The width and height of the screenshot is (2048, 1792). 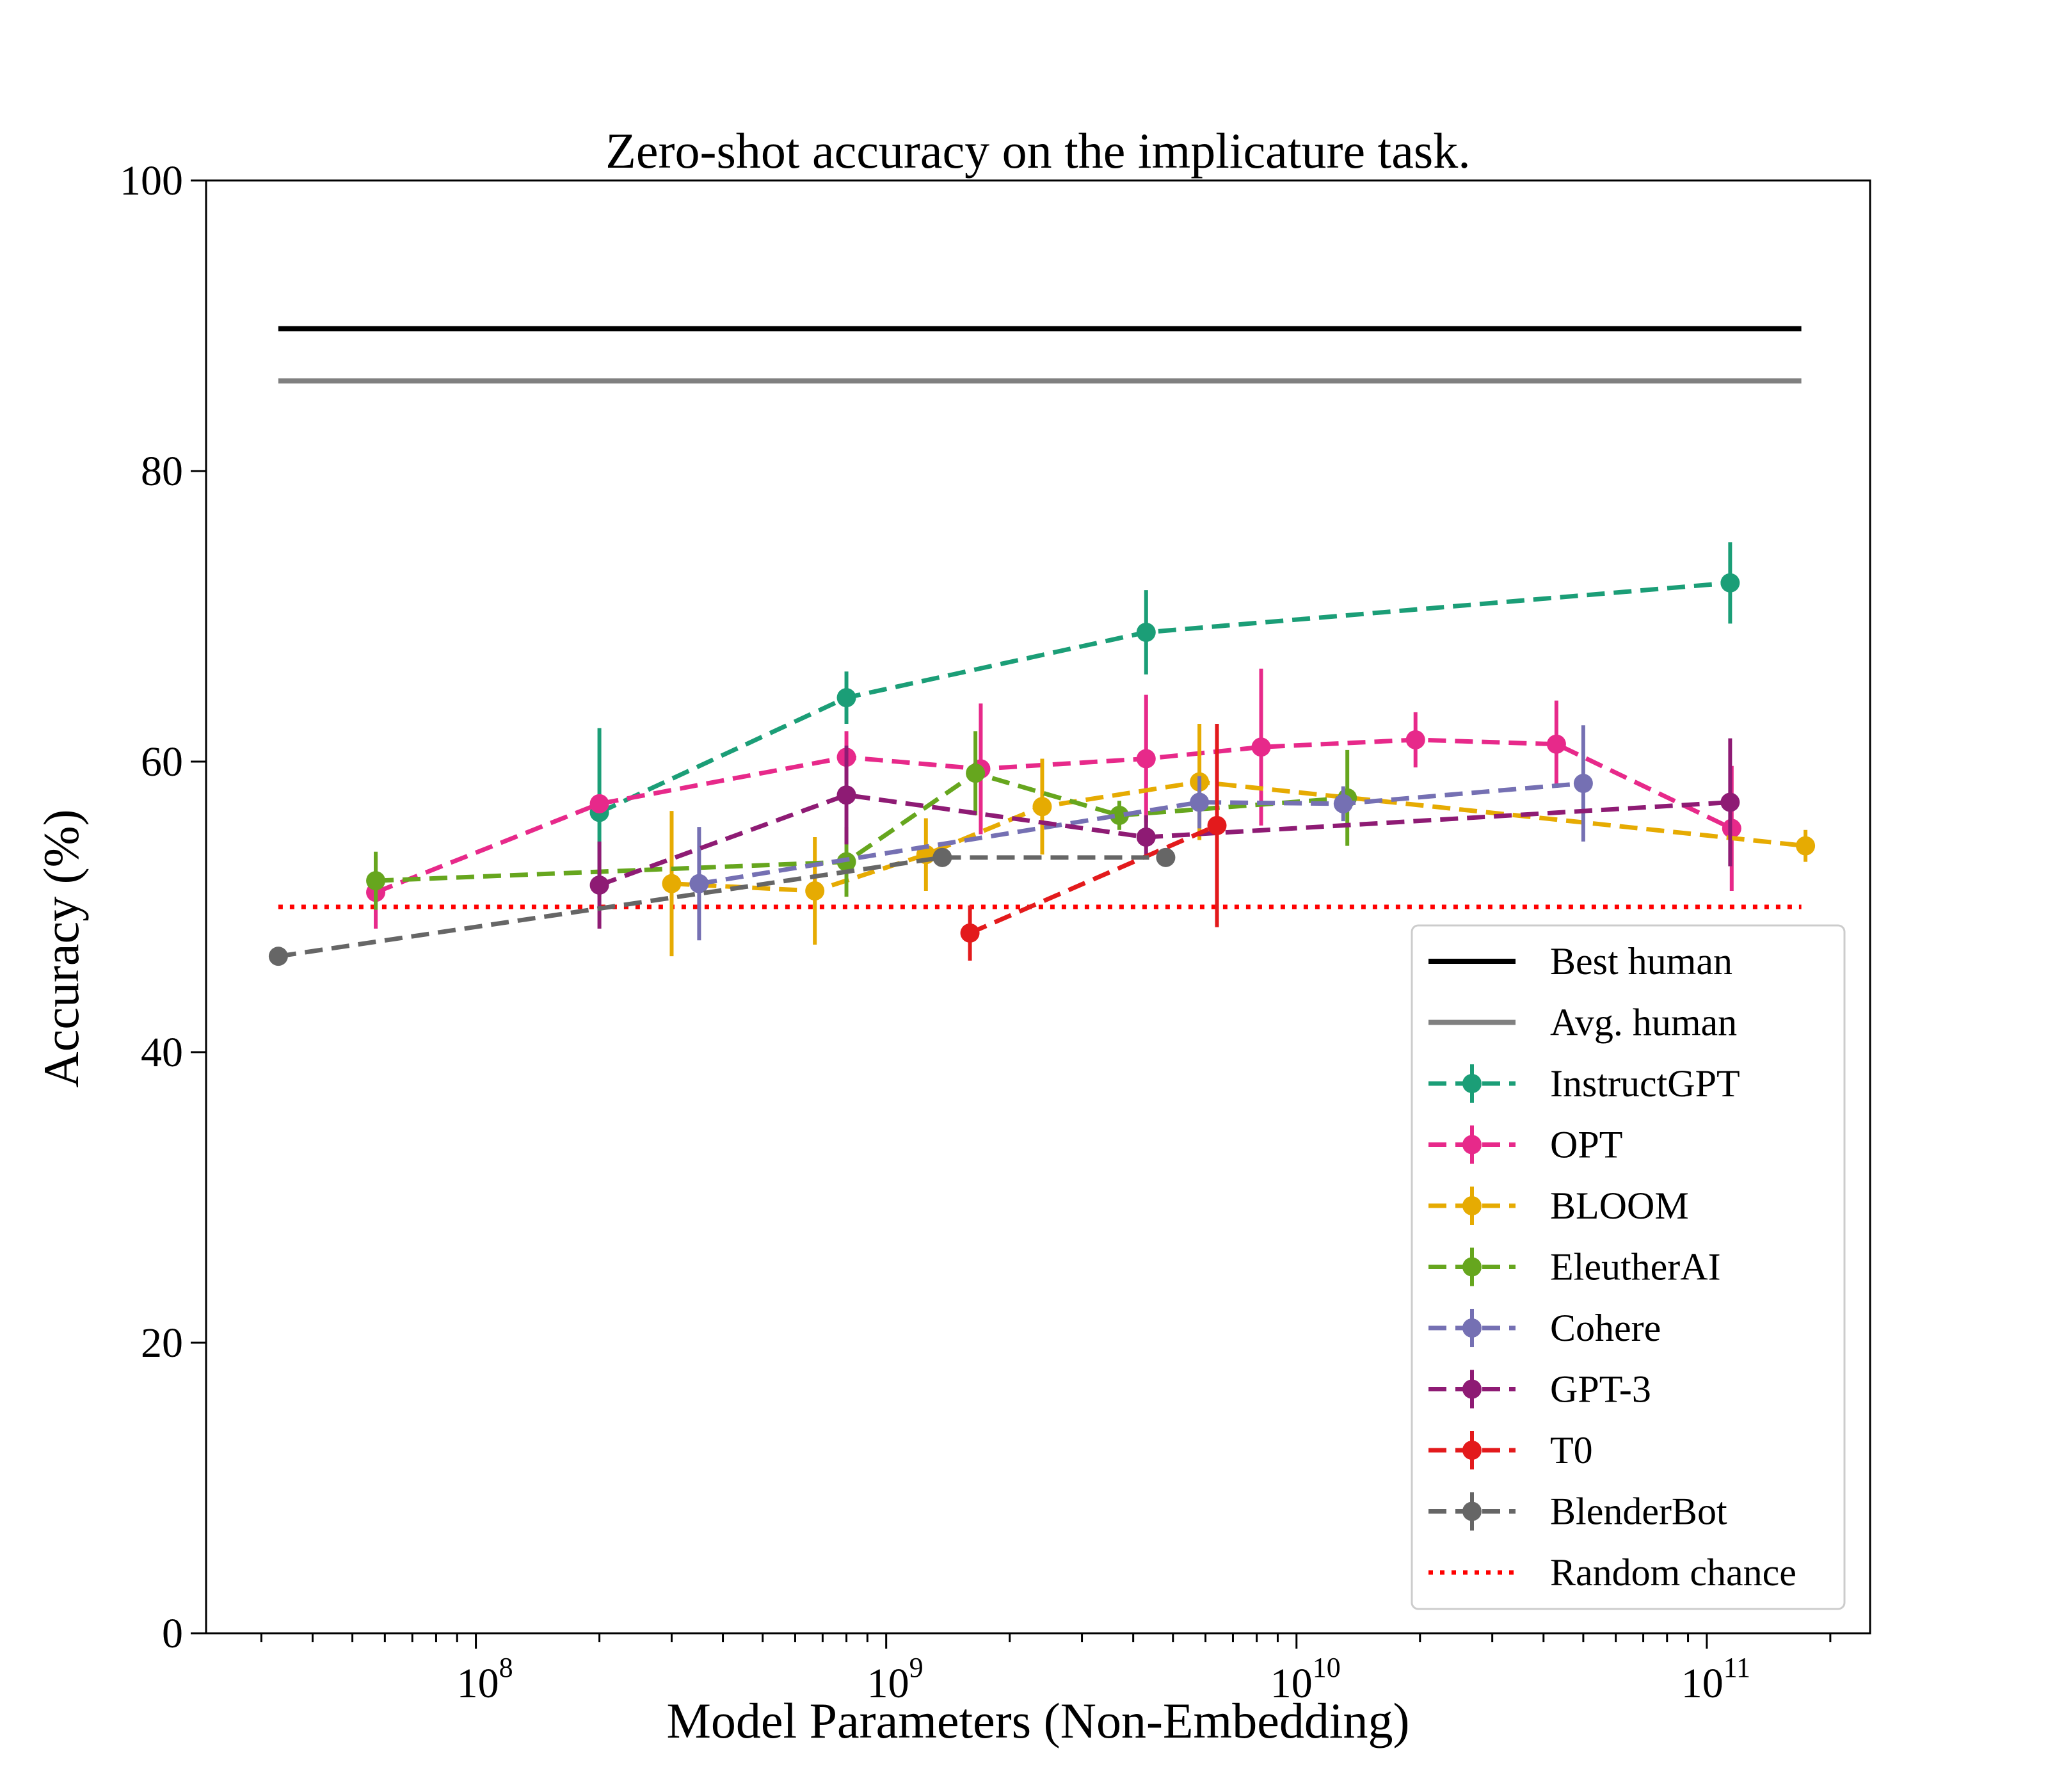 What do you see at coordinates (1510, 1450) in the screenshot?
I see `legend-item-t0: T0` at bounding box center [1510, 1450].